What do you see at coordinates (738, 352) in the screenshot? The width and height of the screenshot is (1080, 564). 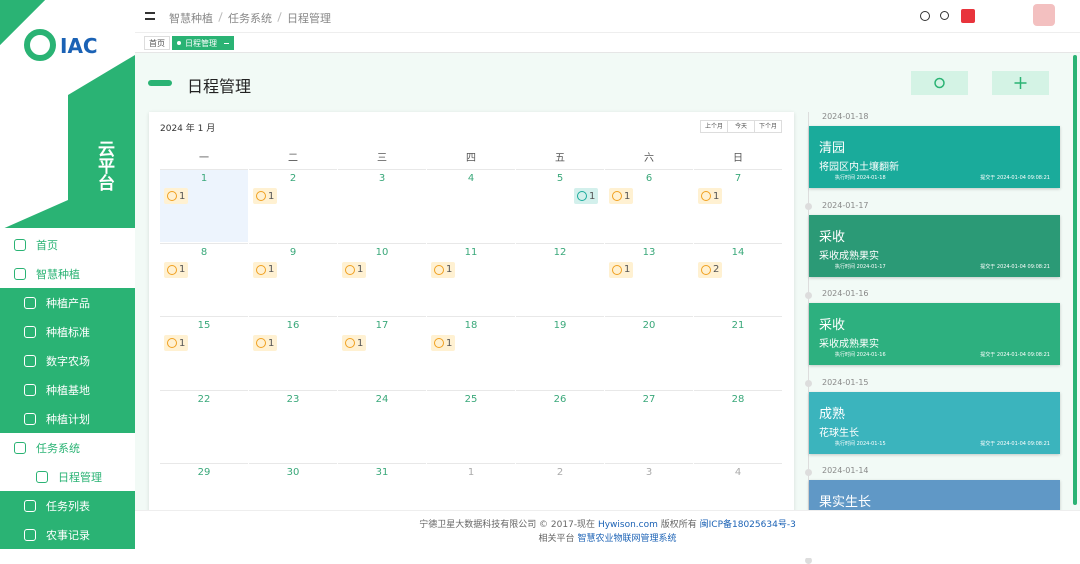 I see `day-cell: 21` at bounding box center [738, 352].